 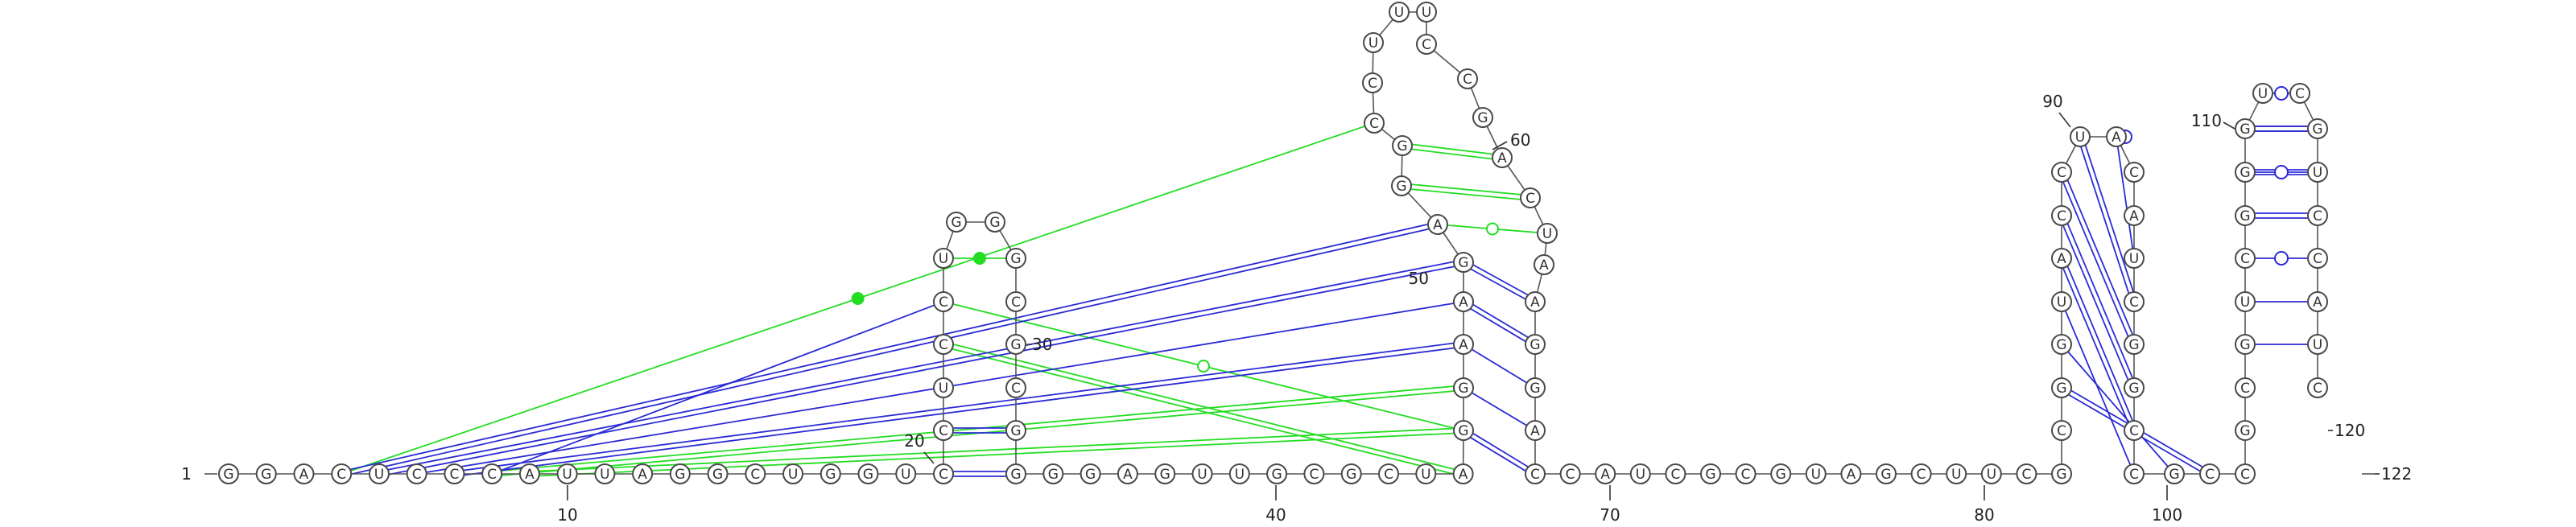 What do you see at coordinates (2167, 515) in the screenshot?
I see `position-label: 100` at bounding box center [2167, 515].